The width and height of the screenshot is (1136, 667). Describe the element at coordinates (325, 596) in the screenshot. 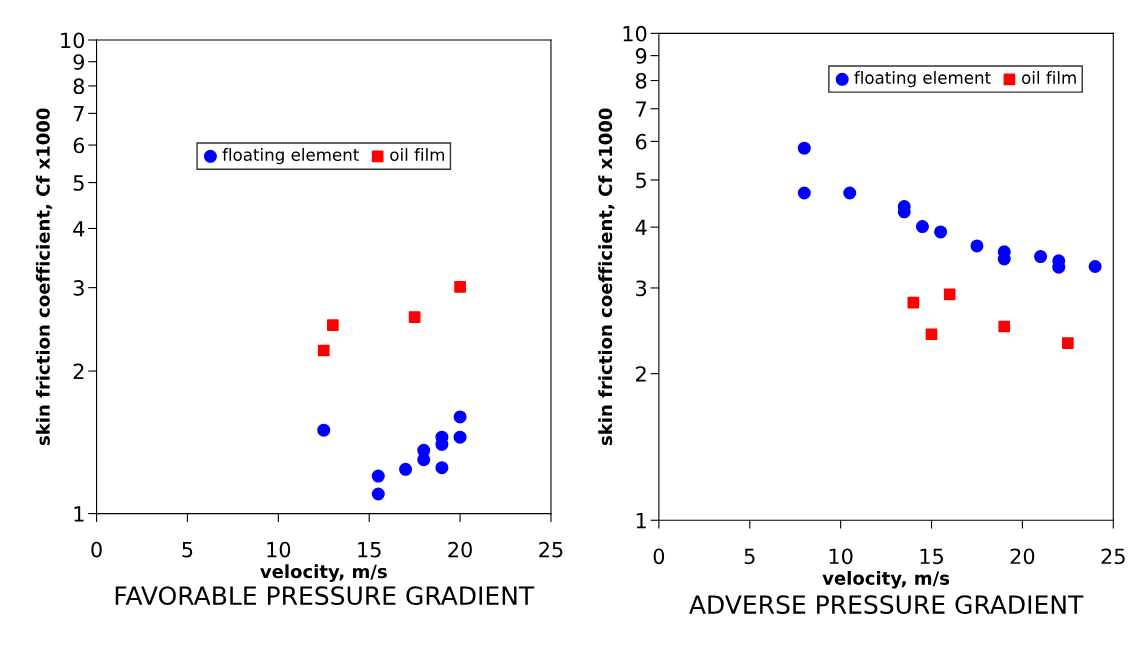

I see `text: FAVORABLE PRESSURE GRADIENT` at that location.